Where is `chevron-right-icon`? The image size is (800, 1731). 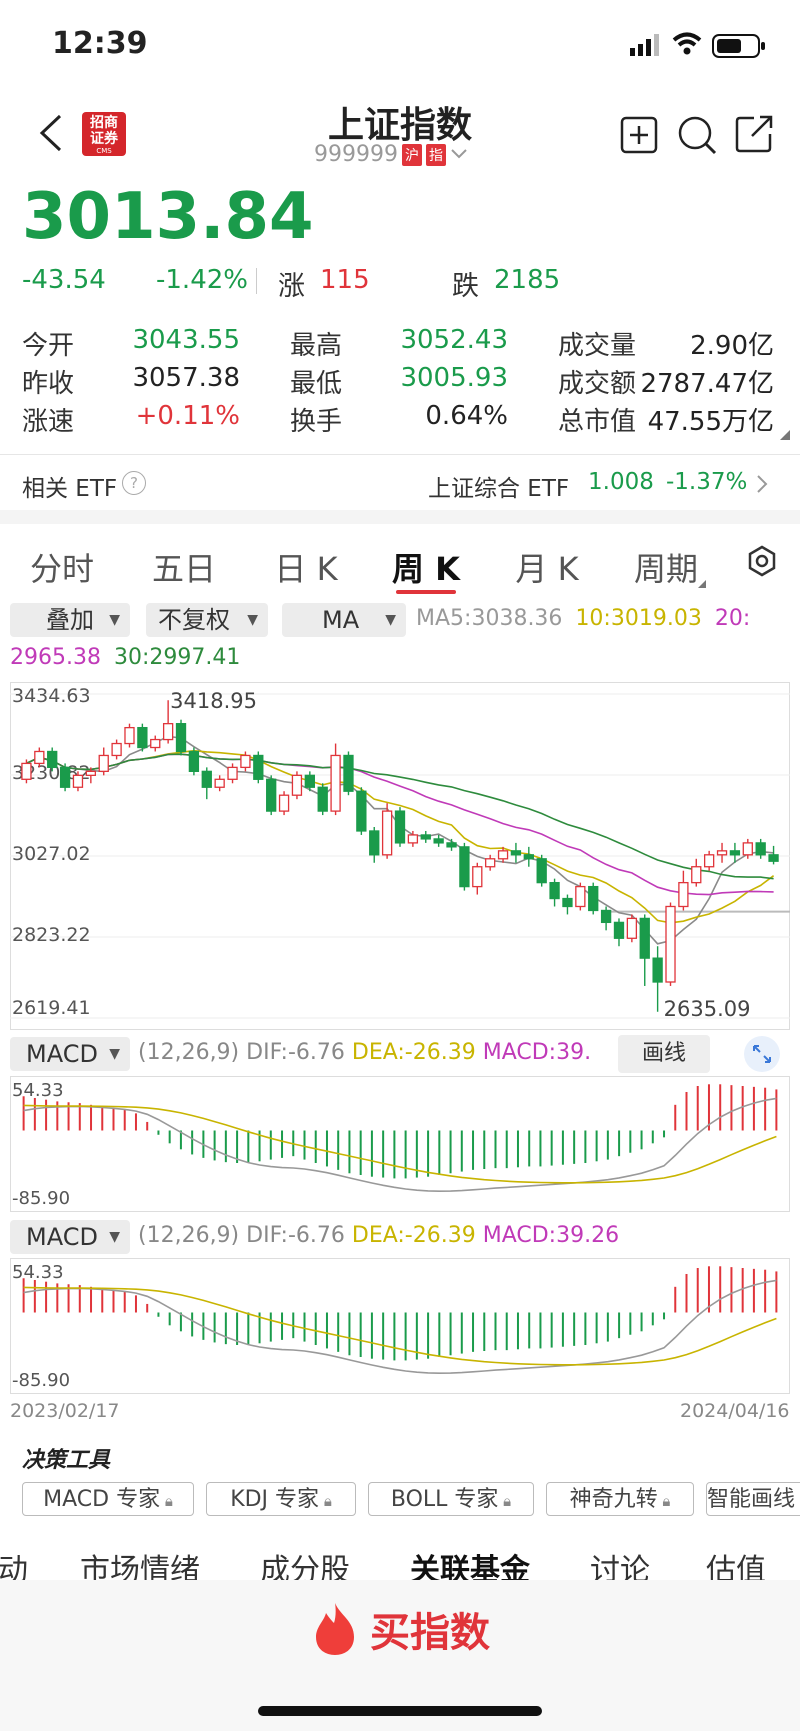 chevron-right-icon is located at coordinates (762, 486).